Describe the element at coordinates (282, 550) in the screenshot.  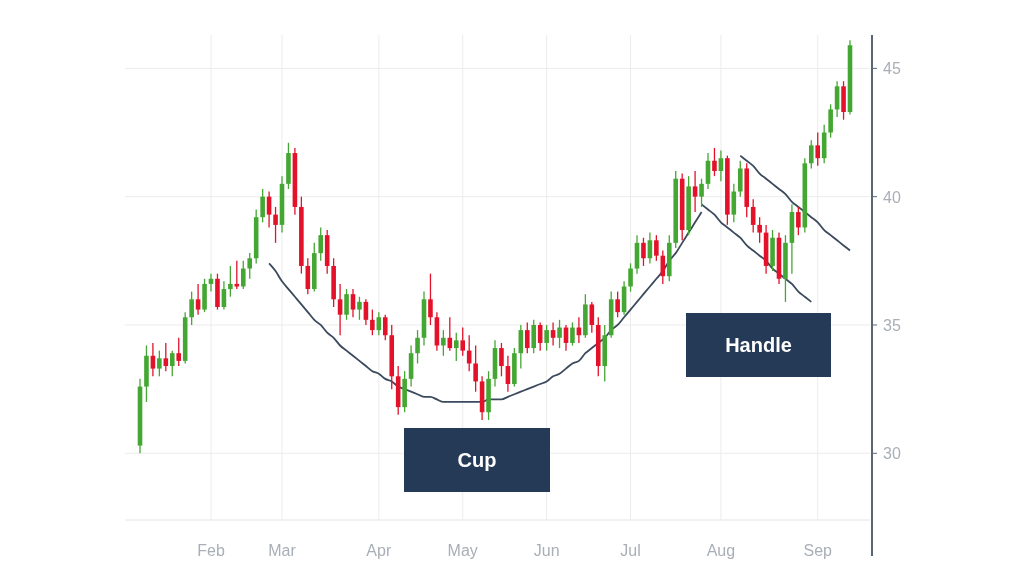
I see `x-tick-label: Mar` at that location.